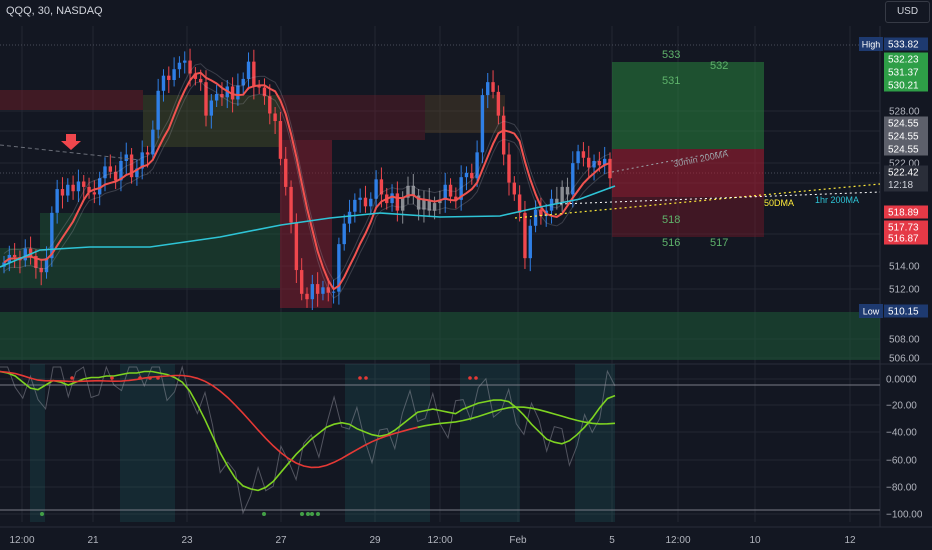 The image size is (932, 550). I want to click on y-tick-label: 508.00, so click(904, 340).